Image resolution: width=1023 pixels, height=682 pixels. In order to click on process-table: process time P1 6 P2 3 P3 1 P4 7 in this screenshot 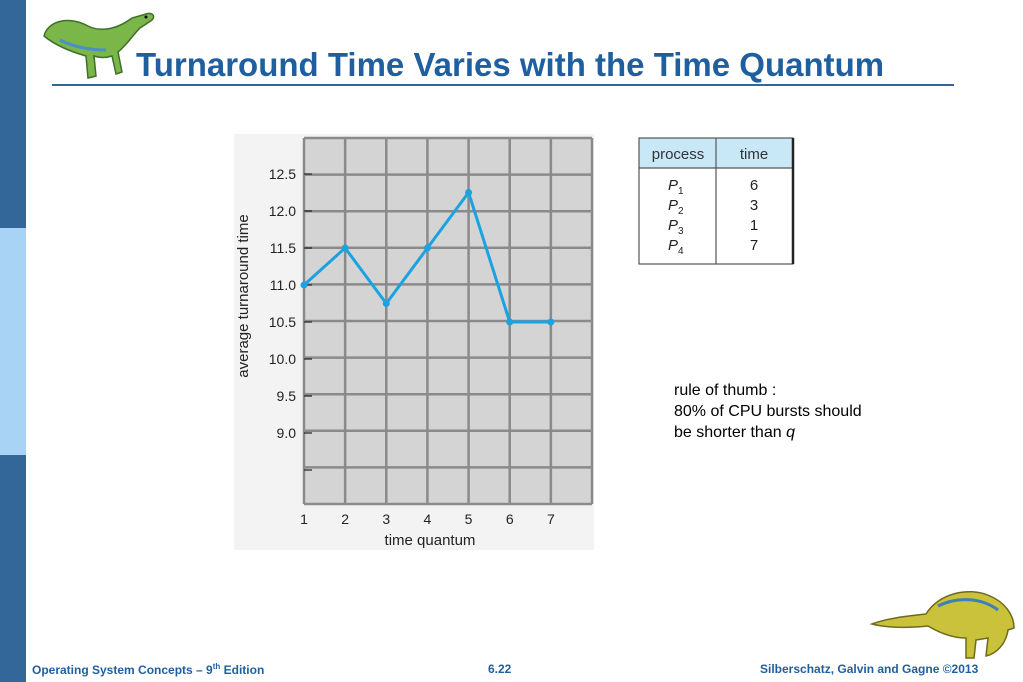, I will do `click(718, 205)`.